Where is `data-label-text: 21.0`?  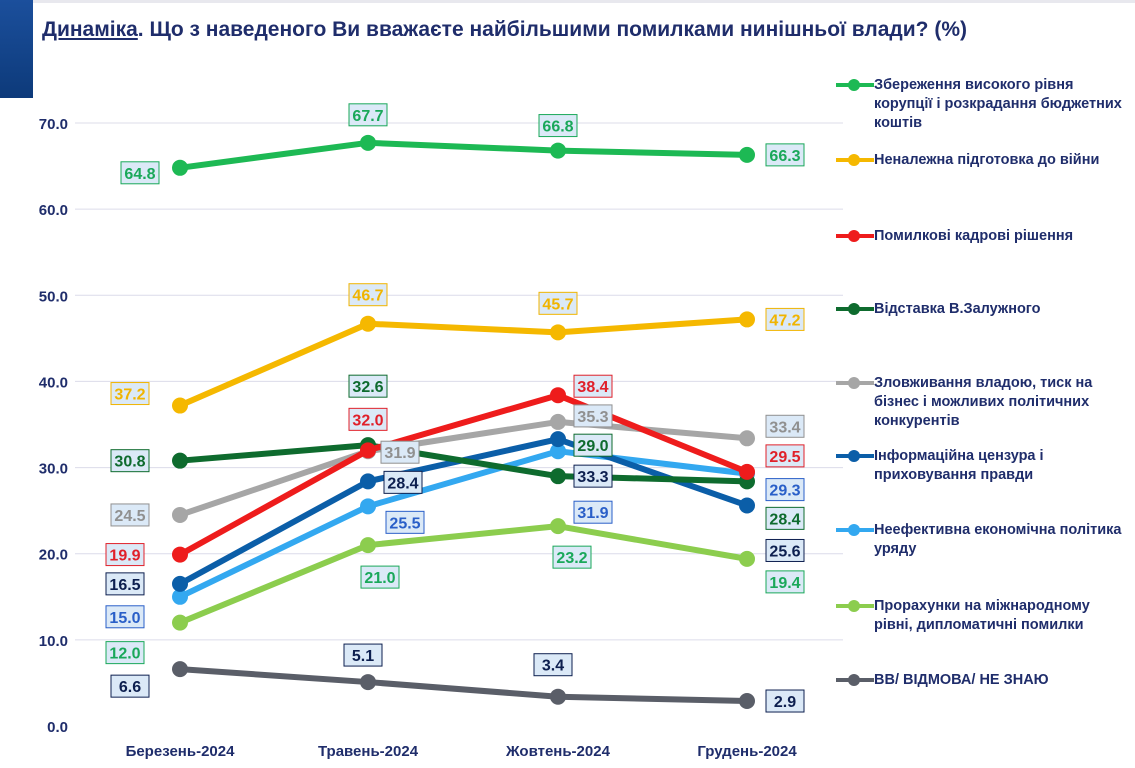 data-label-text: 21.0 is located at coordinates (379, 578).